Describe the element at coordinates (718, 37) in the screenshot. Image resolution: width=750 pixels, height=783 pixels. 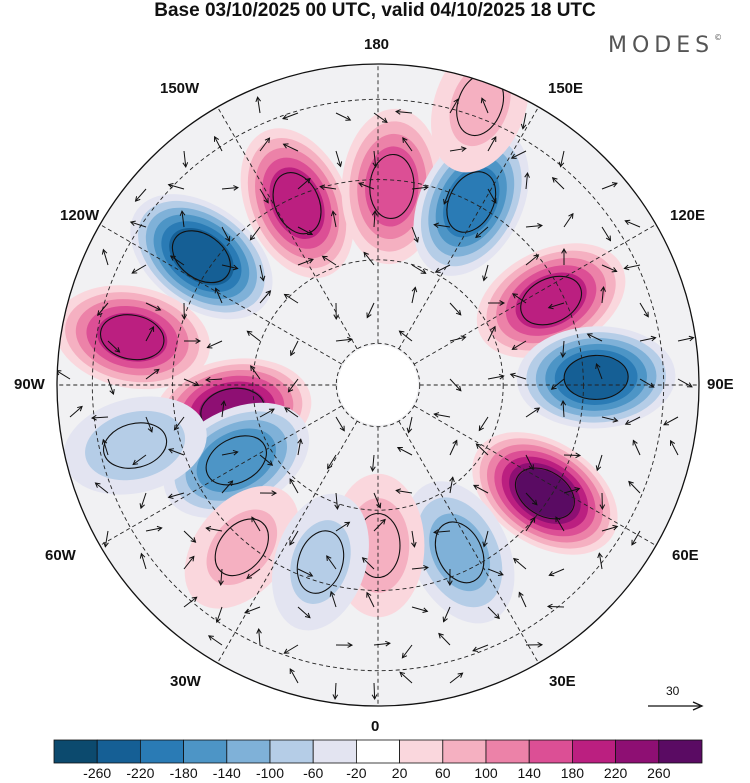
I see `copyright-icon: ©` at that location.